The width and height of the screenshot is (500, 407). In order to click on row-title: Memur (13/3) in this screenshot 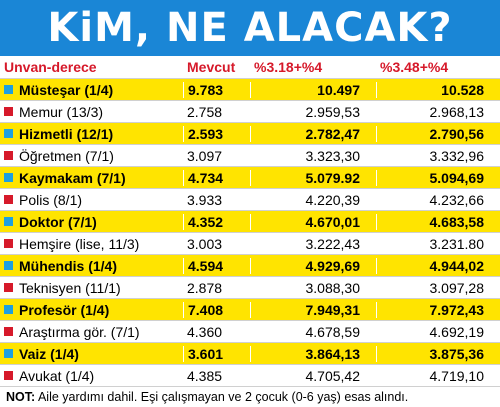, I will do `click(61, 111)`.